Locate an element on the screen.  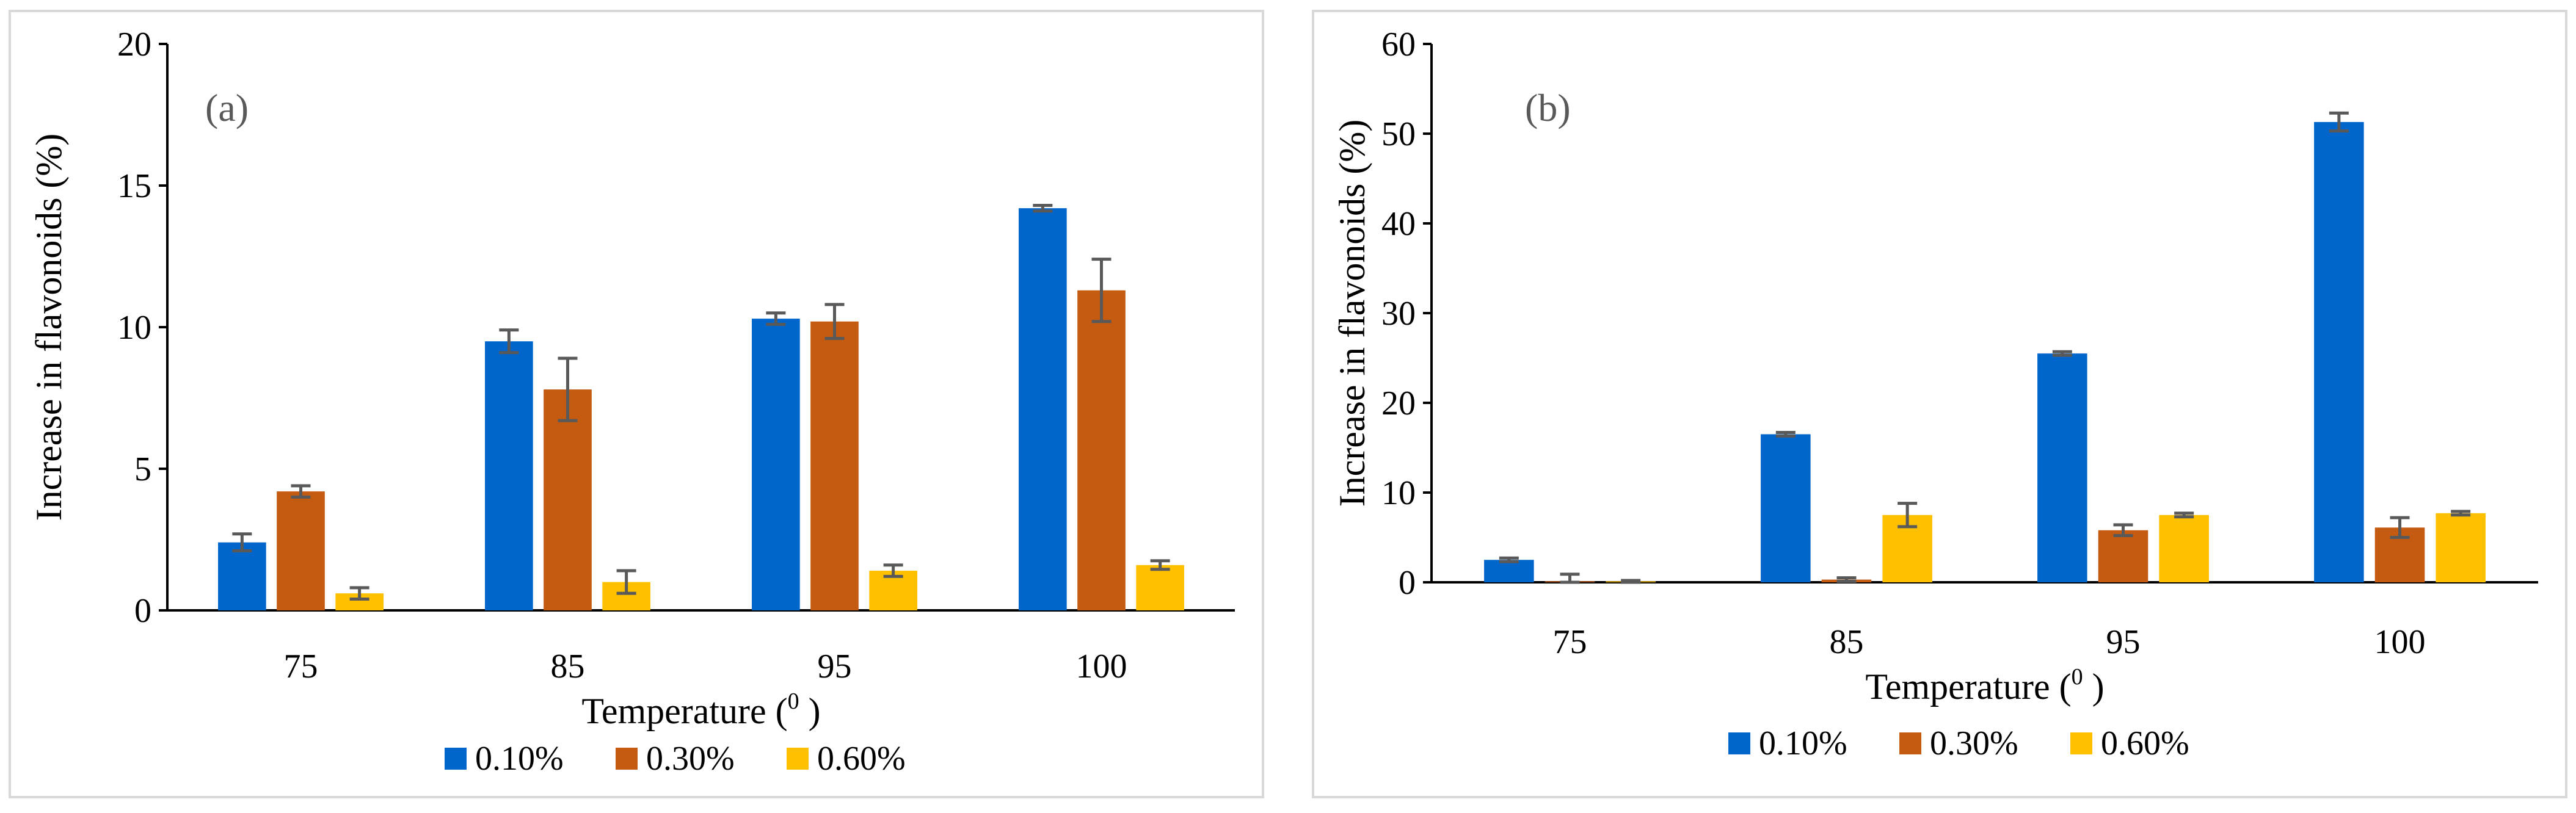
y-tick-label: 15 is located at coordinates (134, 186).